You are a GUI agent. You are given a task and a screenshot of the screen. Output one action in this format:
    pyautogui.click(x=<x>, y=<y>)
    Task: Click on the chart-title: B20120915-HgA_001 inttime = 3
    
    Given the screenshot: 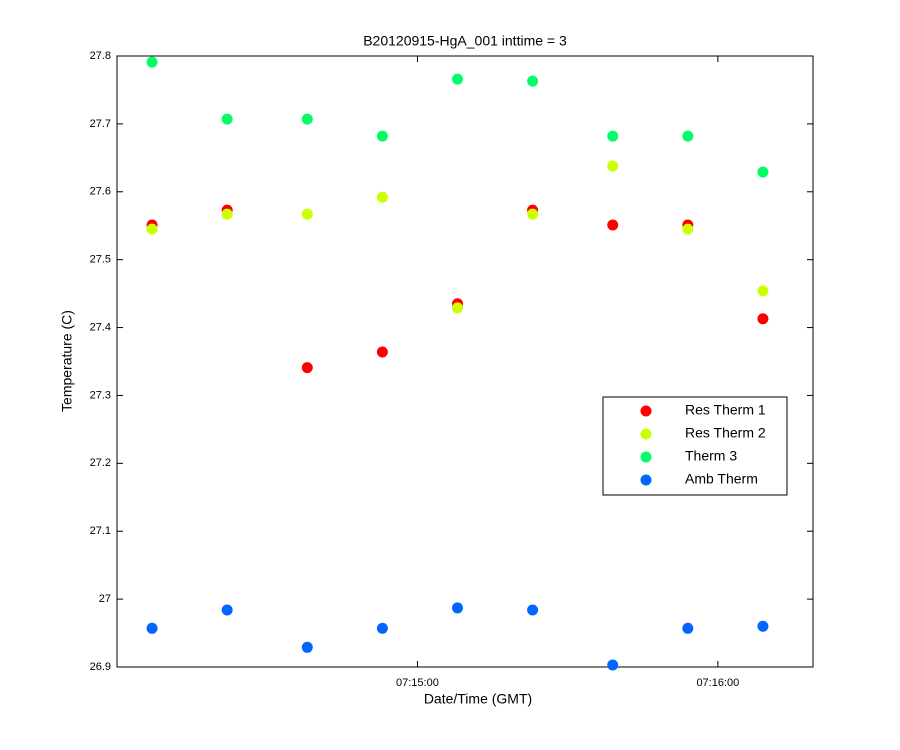 What is the action you would take?
    pyautogui.click(x=465, y=41)
    